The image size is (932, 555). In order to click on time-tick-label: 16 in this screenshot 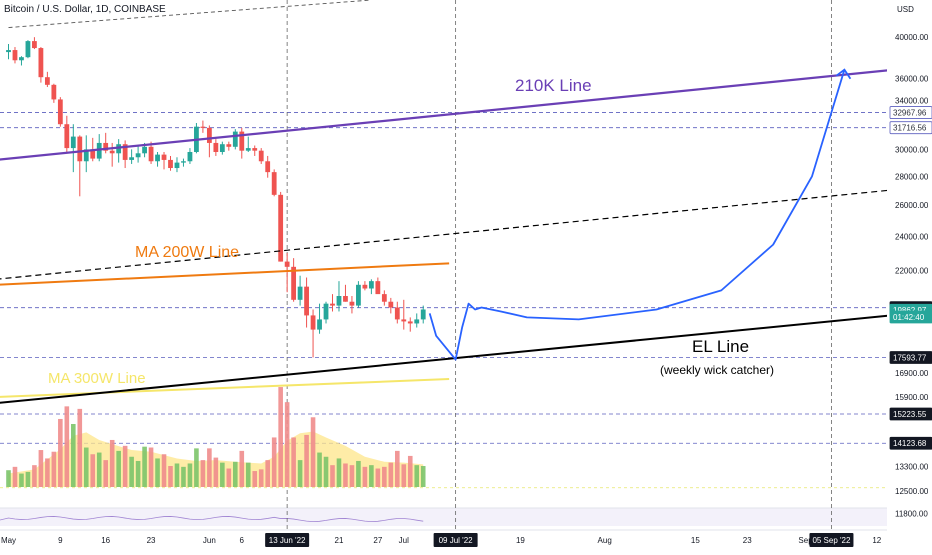, I will do `click(105, 540)`.